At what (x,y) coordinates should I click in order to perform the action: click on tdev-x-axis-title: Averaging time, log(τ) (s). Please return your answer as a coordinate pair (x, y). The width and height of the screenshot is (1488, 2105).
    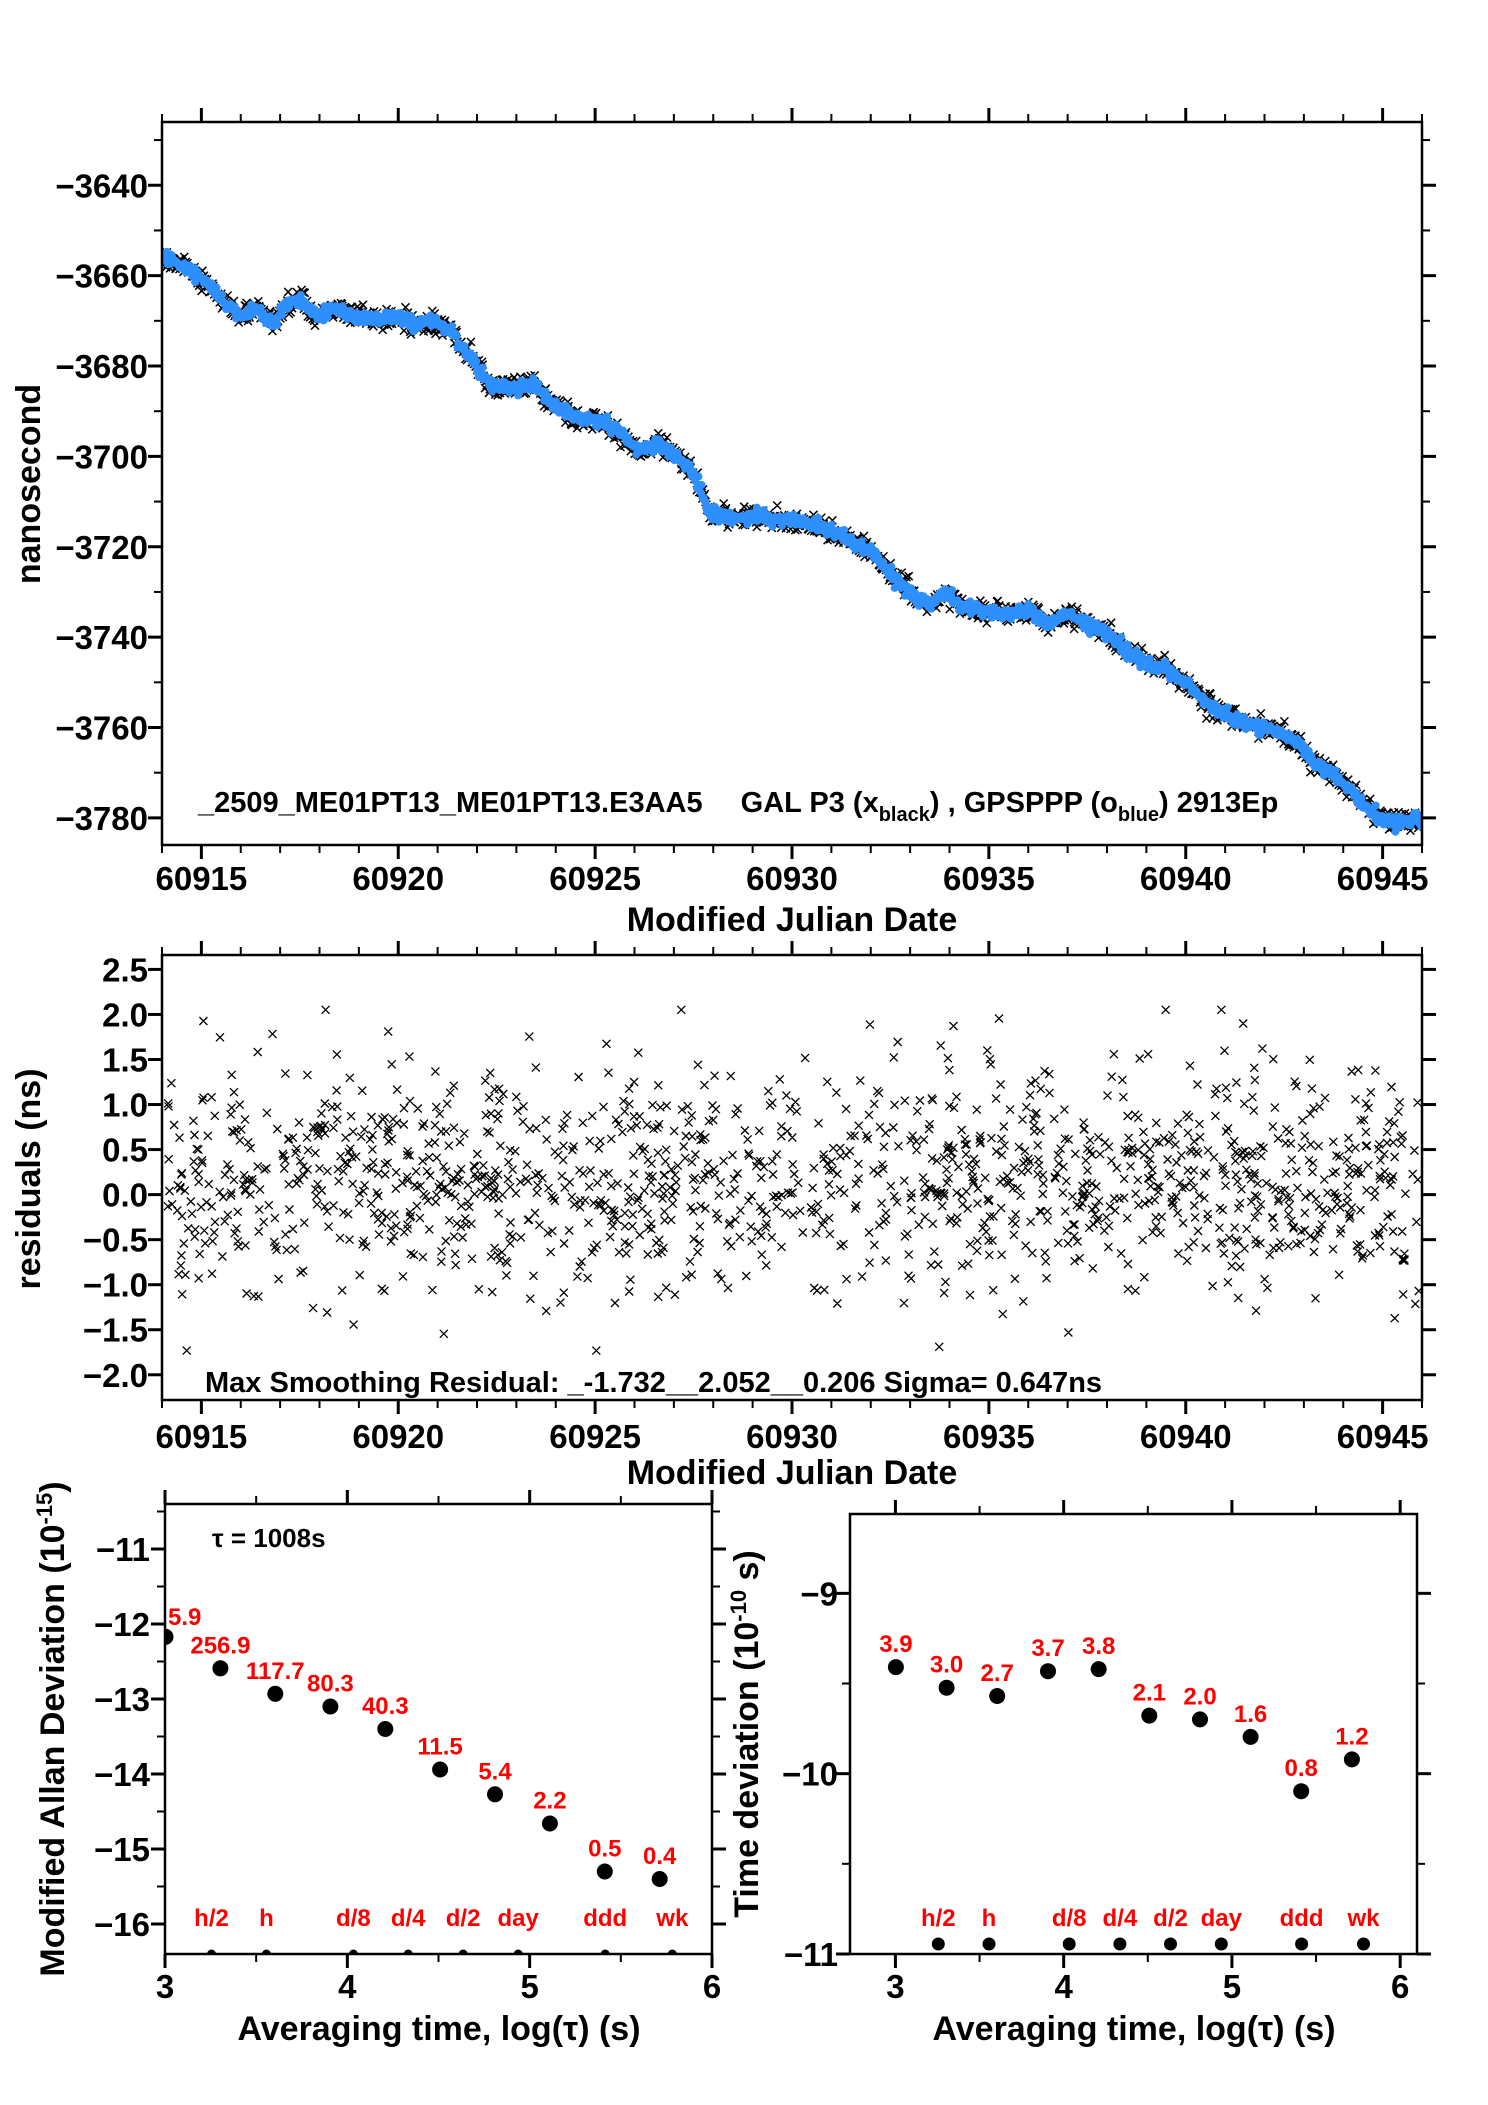
    Looking at the image, I should click on (1133, 2029).